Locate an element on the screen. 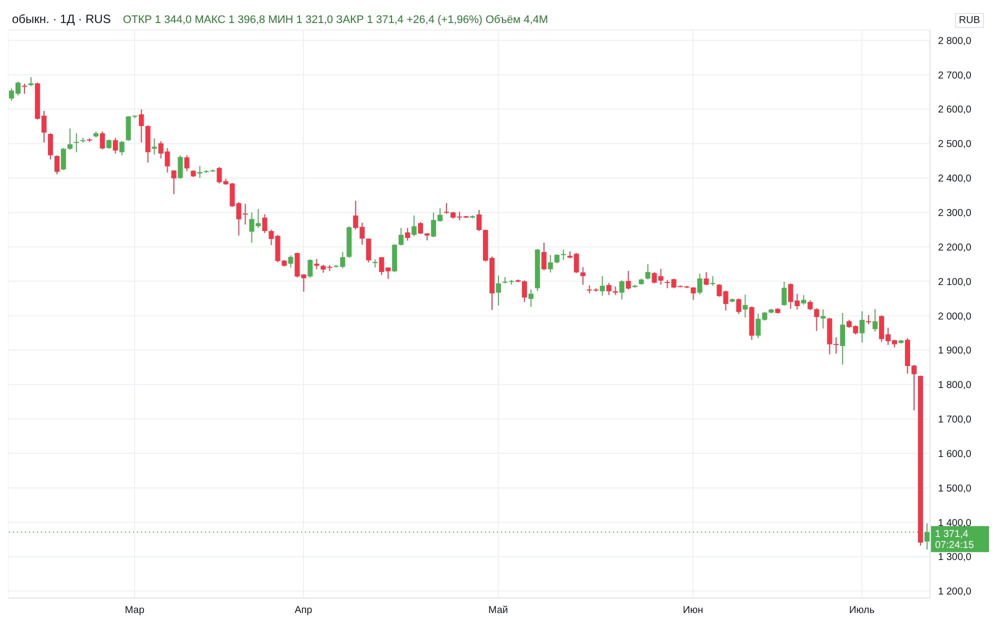 The height and width of the screenshot is (632, 1000). chart-subtitle: ОТКР 1 344,0 МАКС 1 396,8 МИН 1 321,0 ЗАКР 1 371,4 +26,4 (+1,96%) Объём 4,4M is located at coordinates (335, 20).